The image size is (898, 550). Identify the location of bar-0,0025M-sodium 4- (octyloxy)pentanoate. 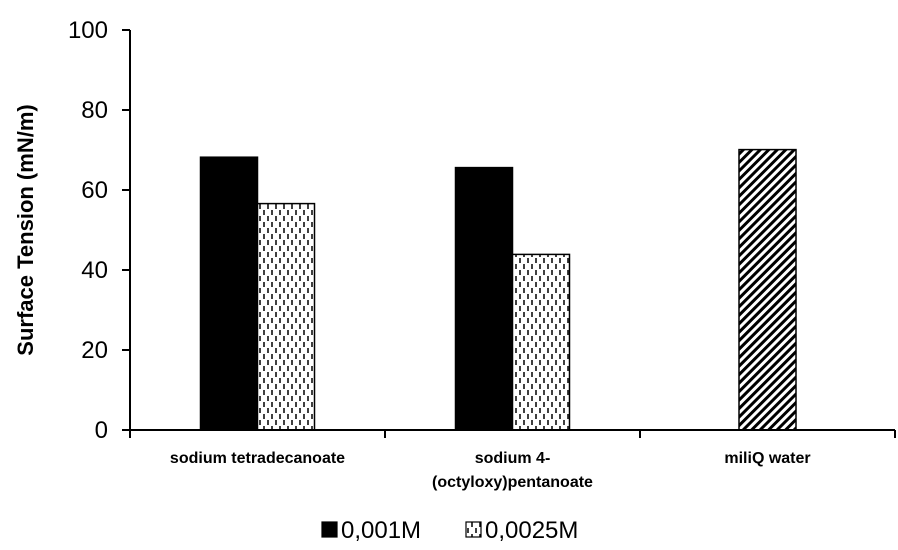
(541, 342).